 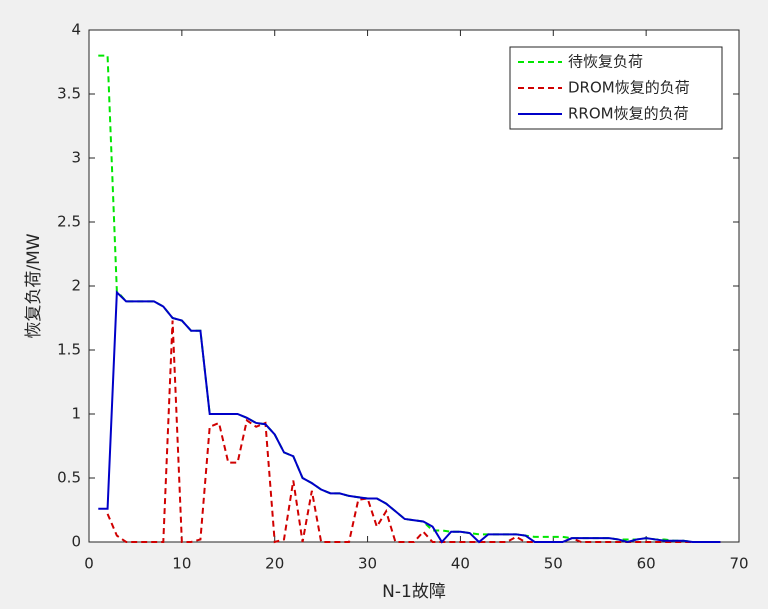 What do you see at coordinates (367, 564) in the screenshot?
I see `x-tick-label: 30` at bounding box center [367, 564].